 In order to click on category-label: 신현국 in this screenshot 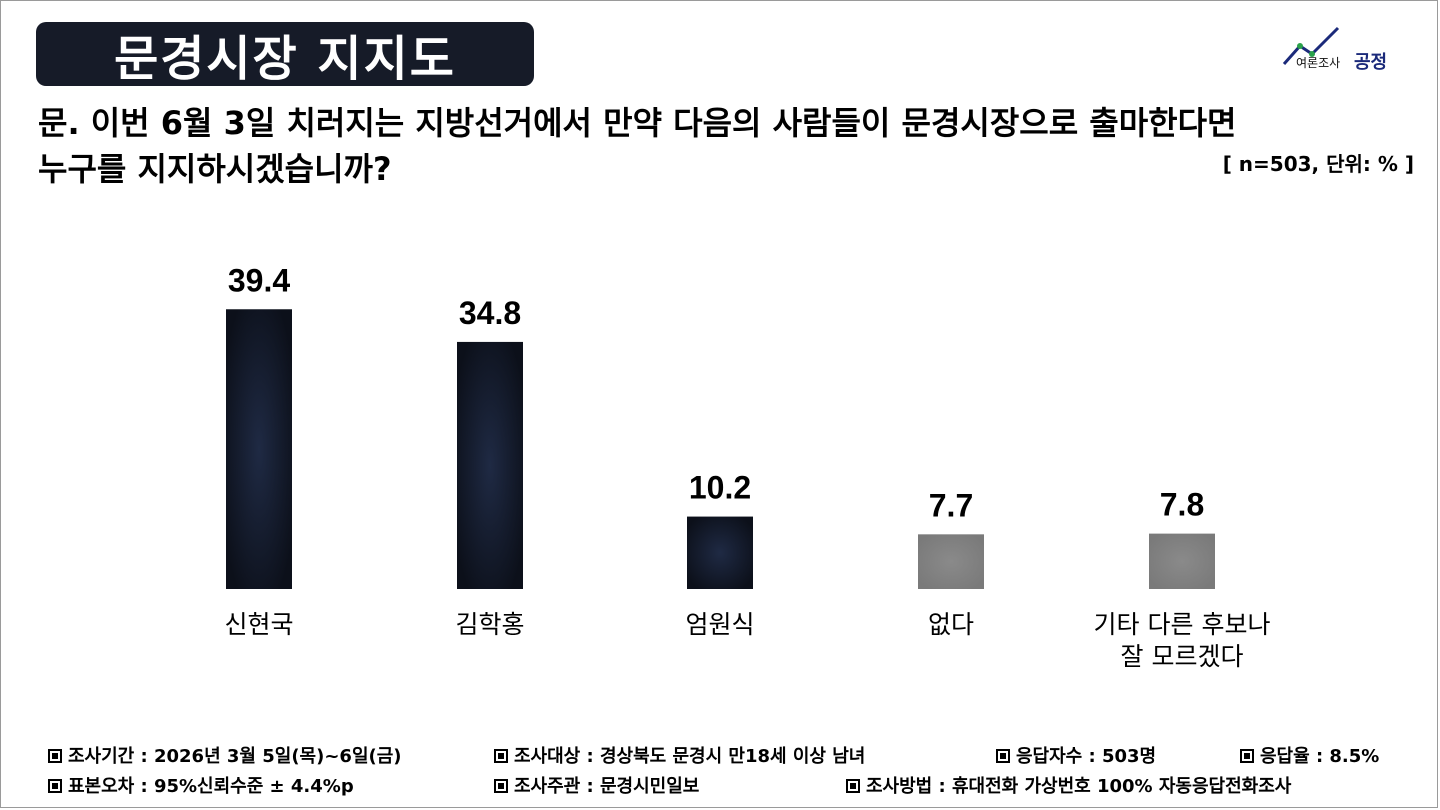, I will do `click(258, 624)`.